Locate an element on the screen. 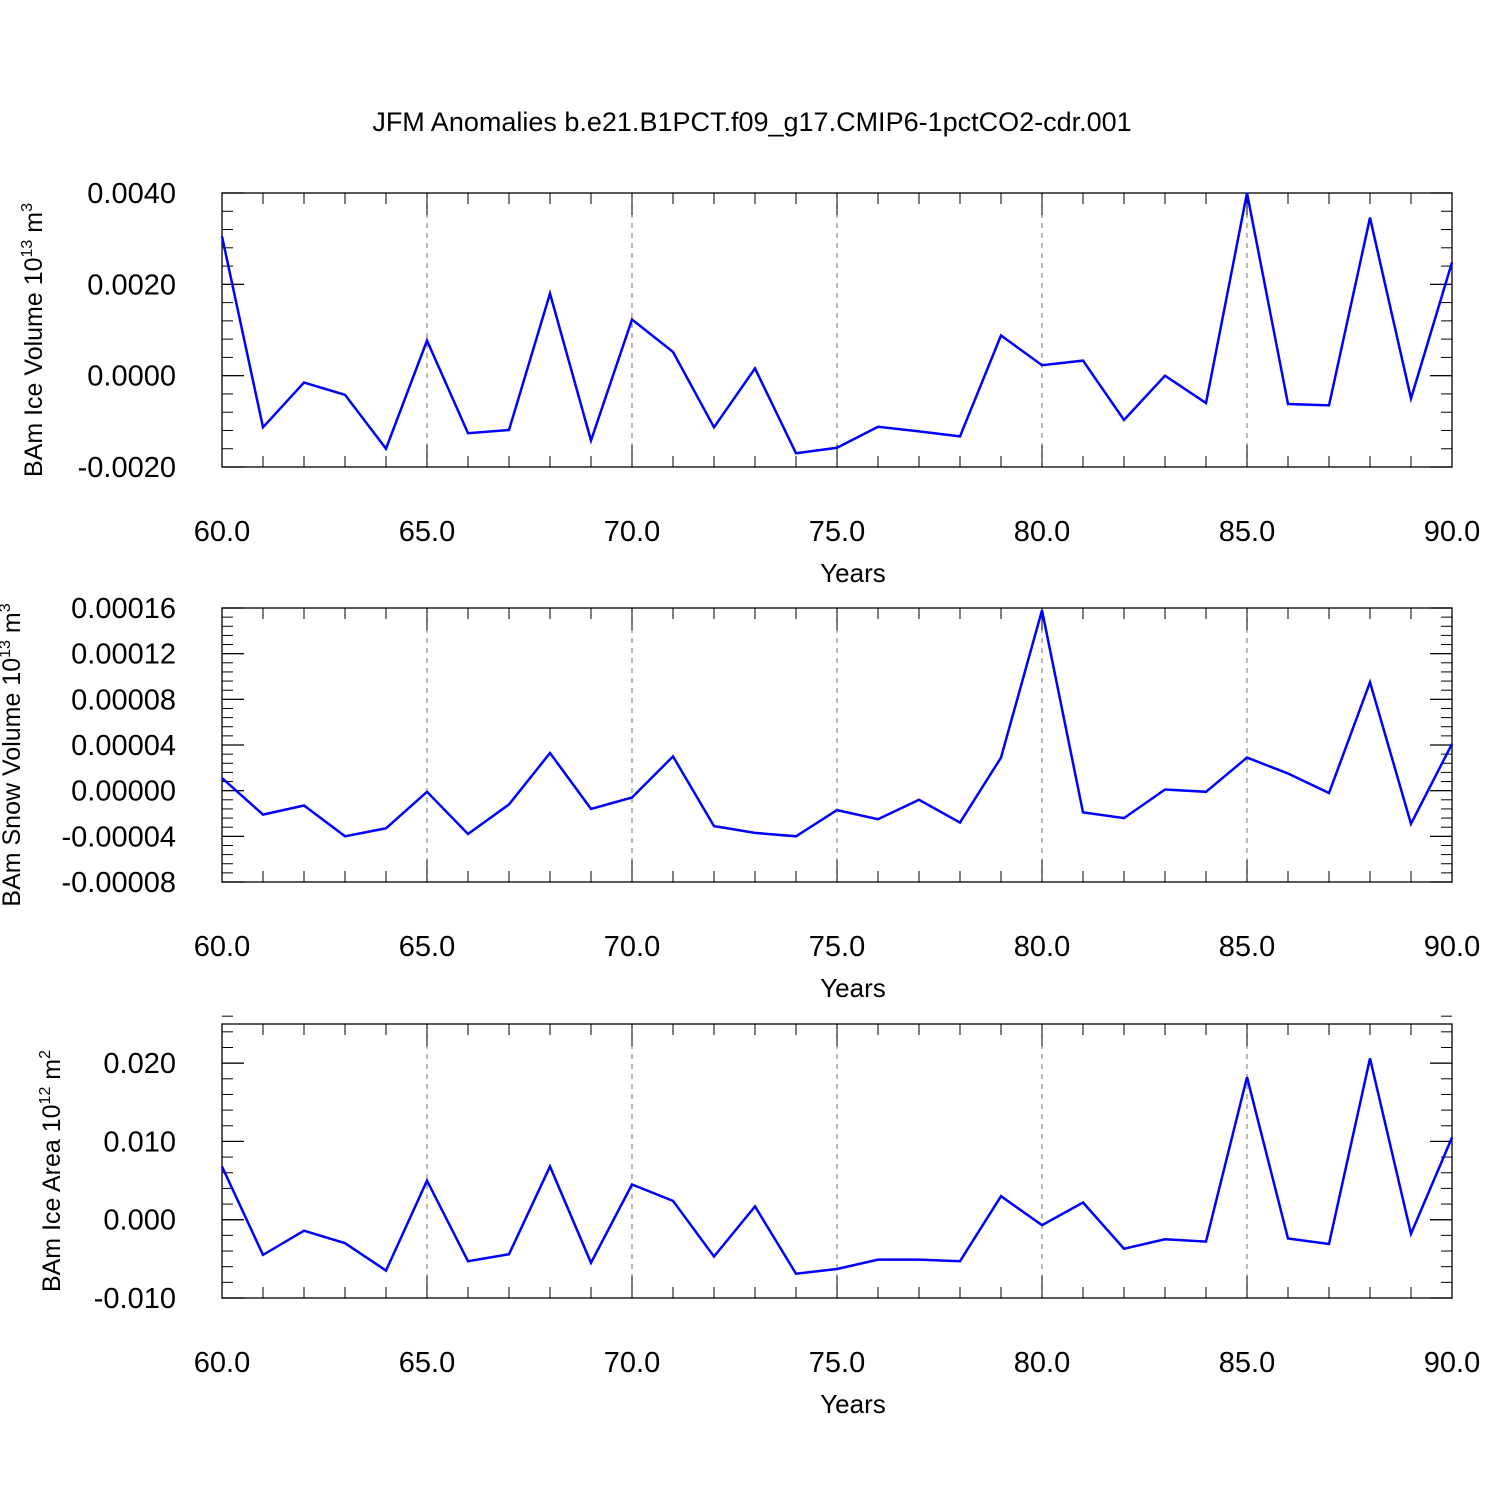 This screenshot has width=1500, height=1500. y-tick-label: -0.00008 is located at coordinates (119, 883).